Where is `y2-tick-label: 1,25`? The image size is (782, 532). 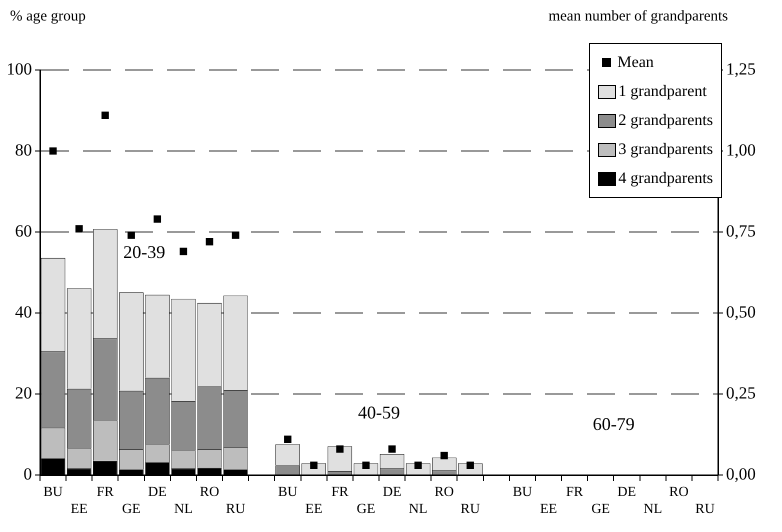
y2-tick-label: 1,25 is located at coordinates (741, 68).